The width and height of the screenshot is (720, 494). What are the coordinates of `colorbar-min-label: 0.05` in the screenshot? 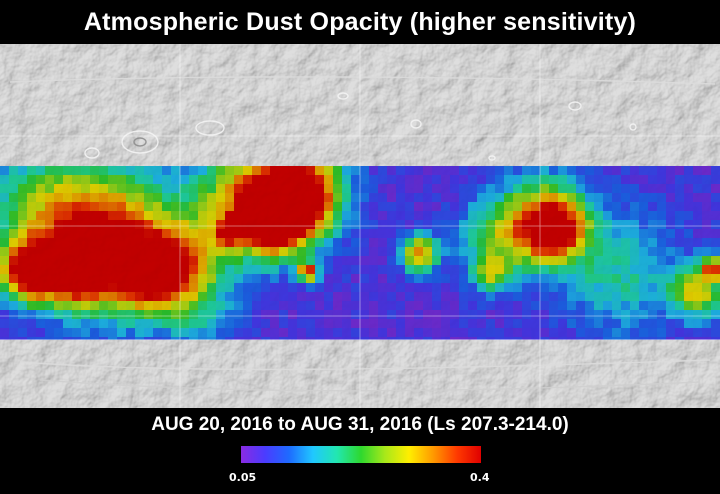 It's located at (243, 477).